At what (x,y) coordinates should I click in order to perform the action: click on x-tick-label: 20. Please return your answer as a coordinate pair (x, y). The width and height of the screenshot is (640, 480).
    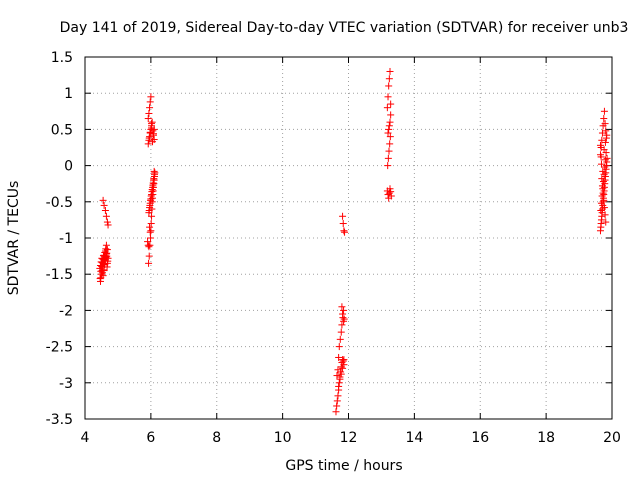
    Looking at the image, I should click on (612, 438).